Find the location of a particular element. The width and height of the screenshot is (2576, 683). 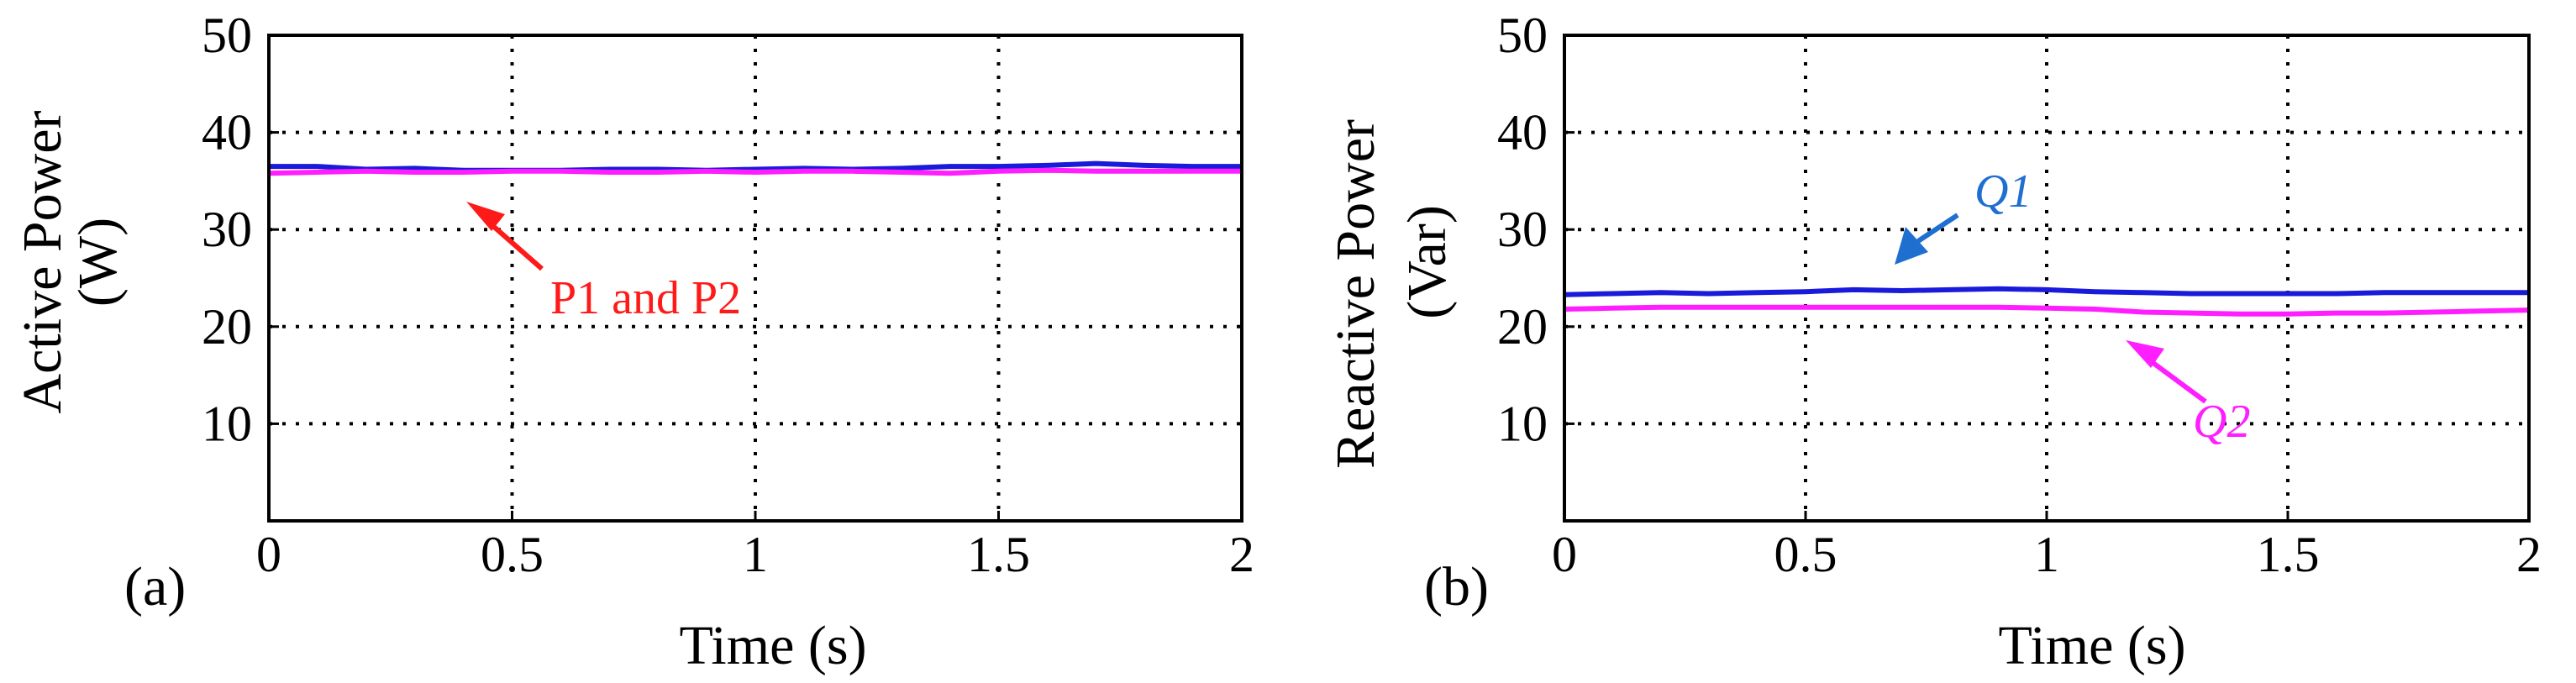

series-line-p2 is located at coordinates (755, 171).